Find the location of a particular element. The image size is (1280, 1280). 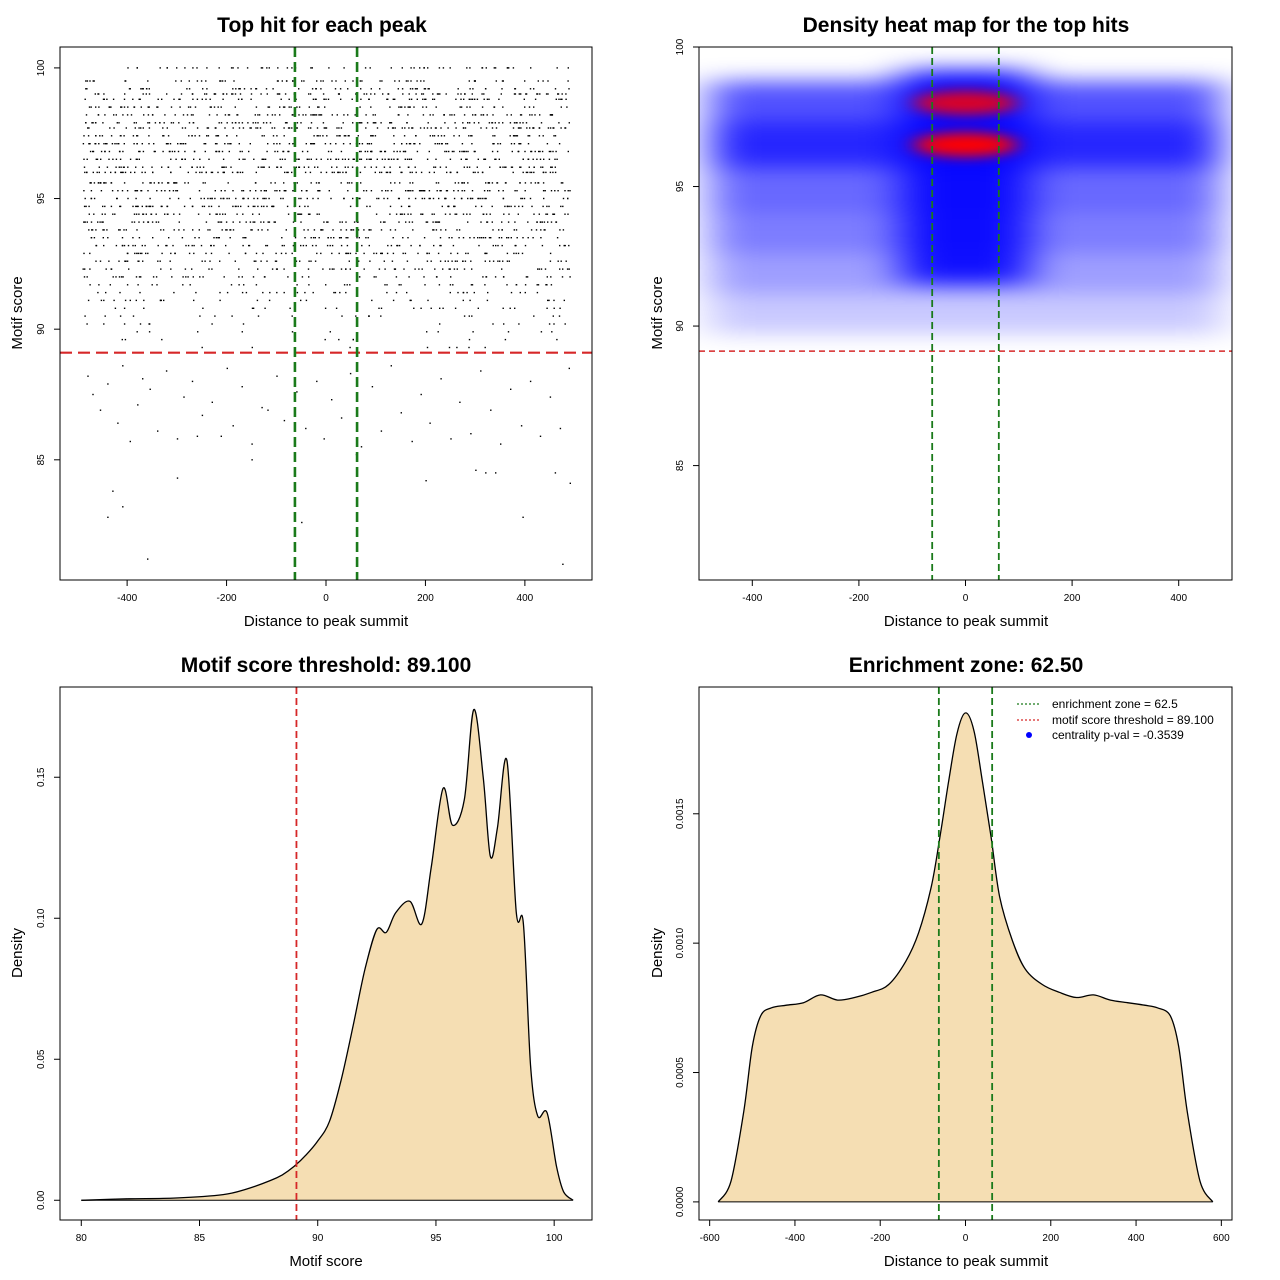

y-tick-label: 0.00 is located at coordinates (41, 1200).